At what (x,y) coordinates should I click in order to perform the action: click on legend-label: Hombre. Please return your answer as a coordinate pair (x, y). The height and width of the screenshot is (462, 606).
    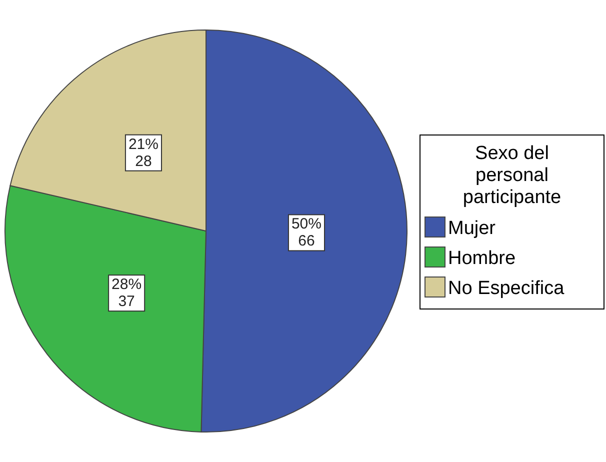
    Looking at the image, I should click on (482, 258).